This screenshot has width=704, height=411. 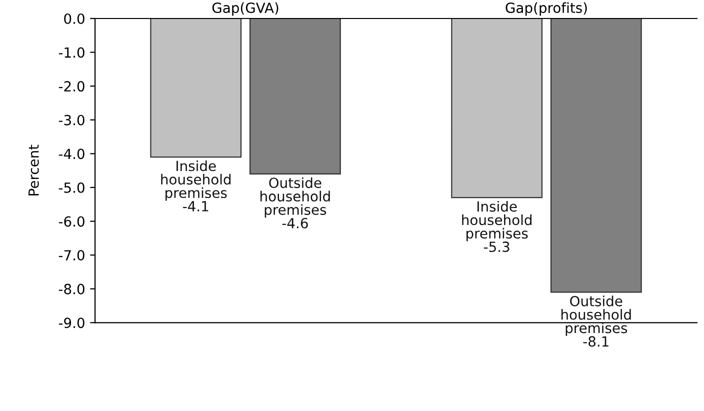 I want to click on y-tick-label: 0.0, so click(x=74, y=18).